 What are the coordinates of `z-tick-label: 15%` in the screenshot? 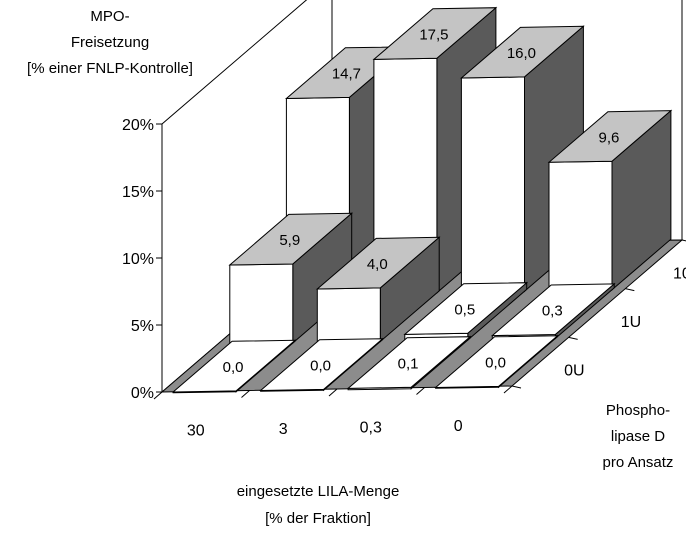 It's located at (138, 192).